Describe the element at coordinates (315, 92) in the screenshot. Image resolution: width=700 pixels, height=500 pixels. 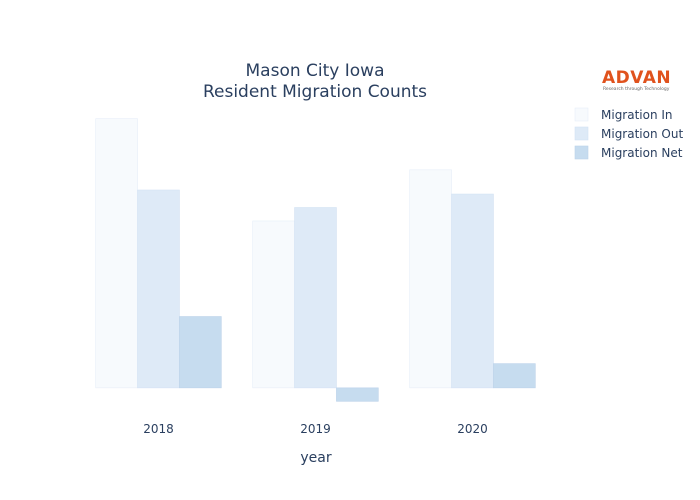
I see `chart-title-line-2: Resident Migration Counts` at that location.